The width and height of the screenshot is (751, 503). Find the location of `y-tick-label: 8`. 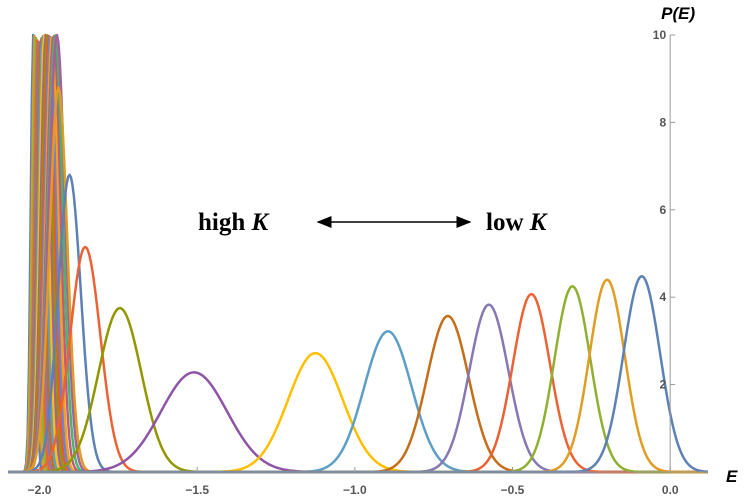

y-tick-label: 8 is located at coordinates (662, 122).